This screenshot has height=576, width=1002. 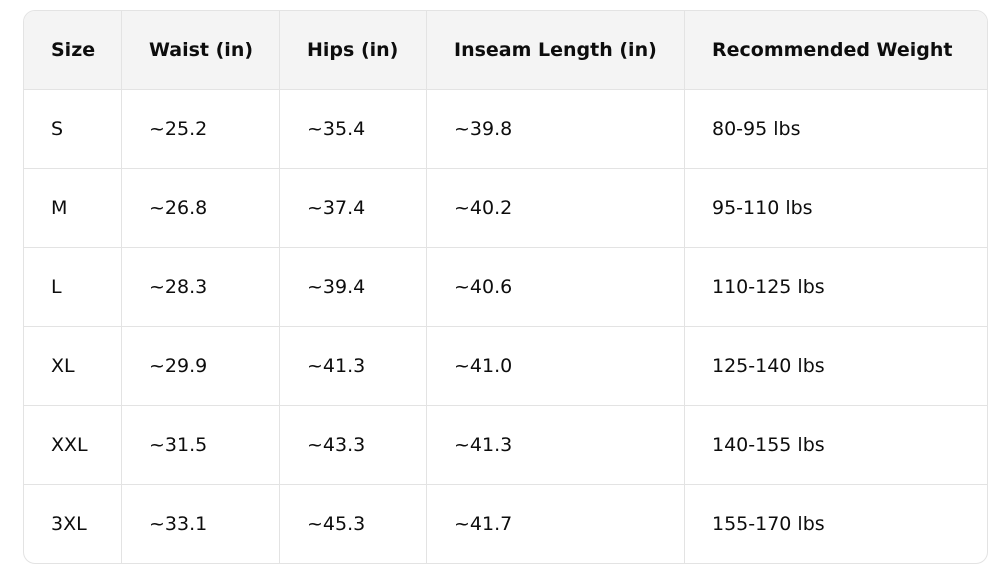 I want to click on table-cell: ~43.3, so click(x=353, y=445).